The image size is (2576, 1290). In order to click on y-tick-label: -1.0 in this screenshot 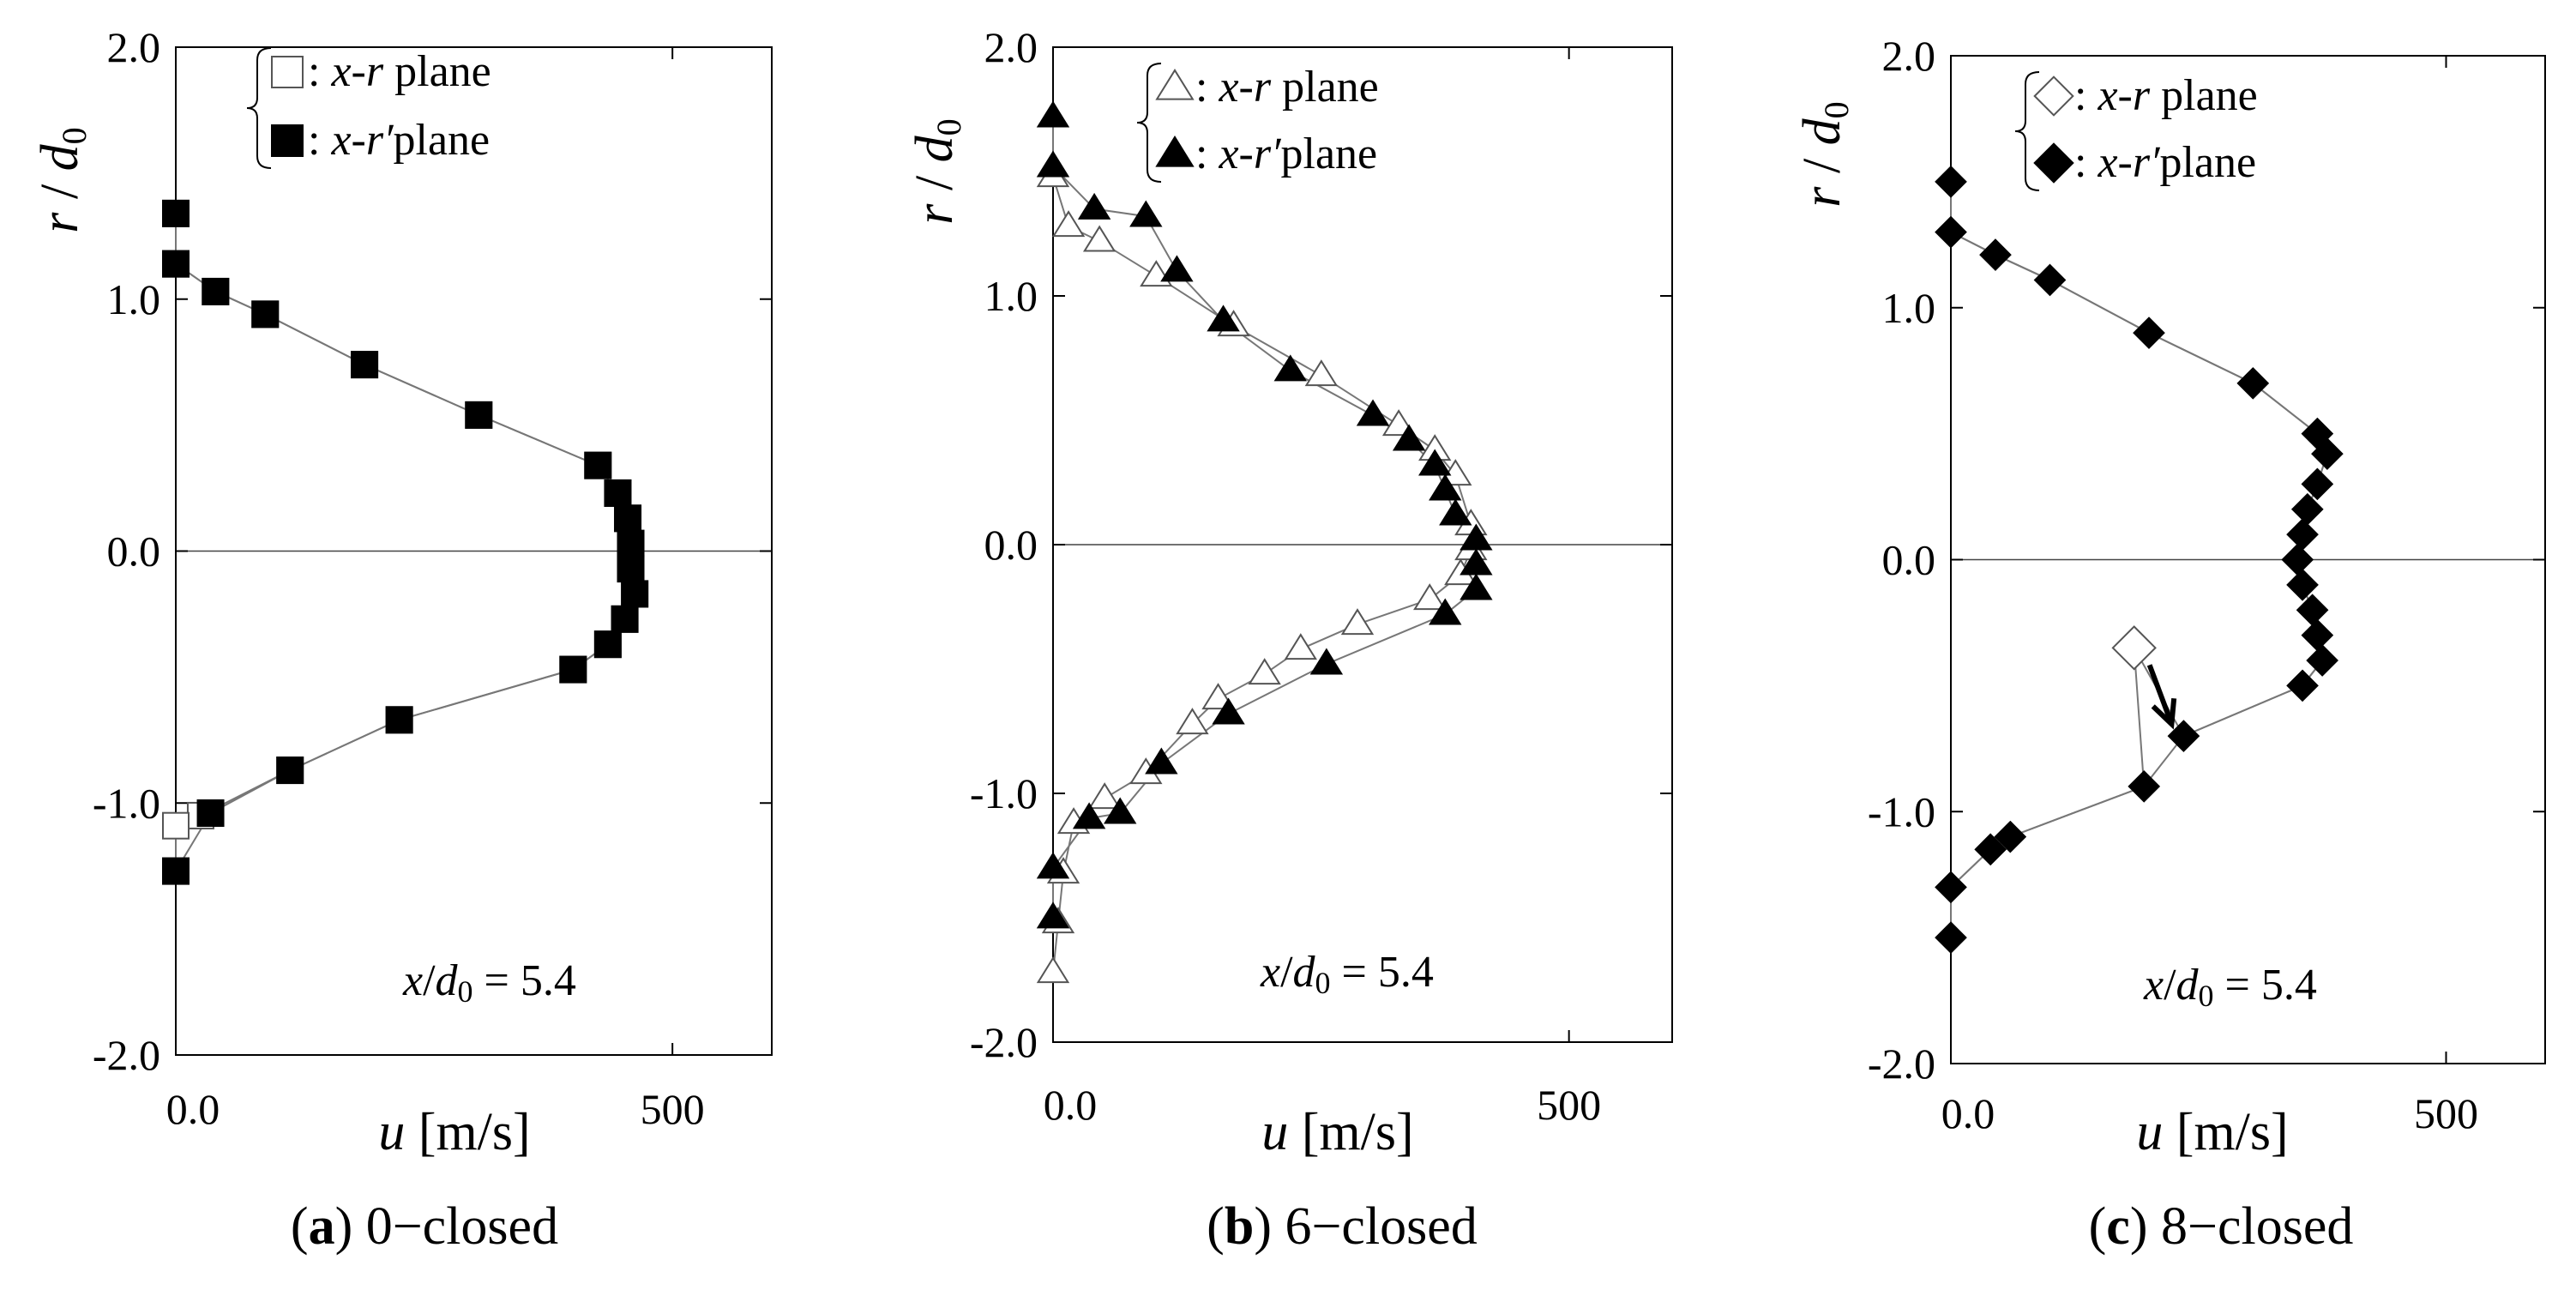, I will do `click(1004, 793)`.